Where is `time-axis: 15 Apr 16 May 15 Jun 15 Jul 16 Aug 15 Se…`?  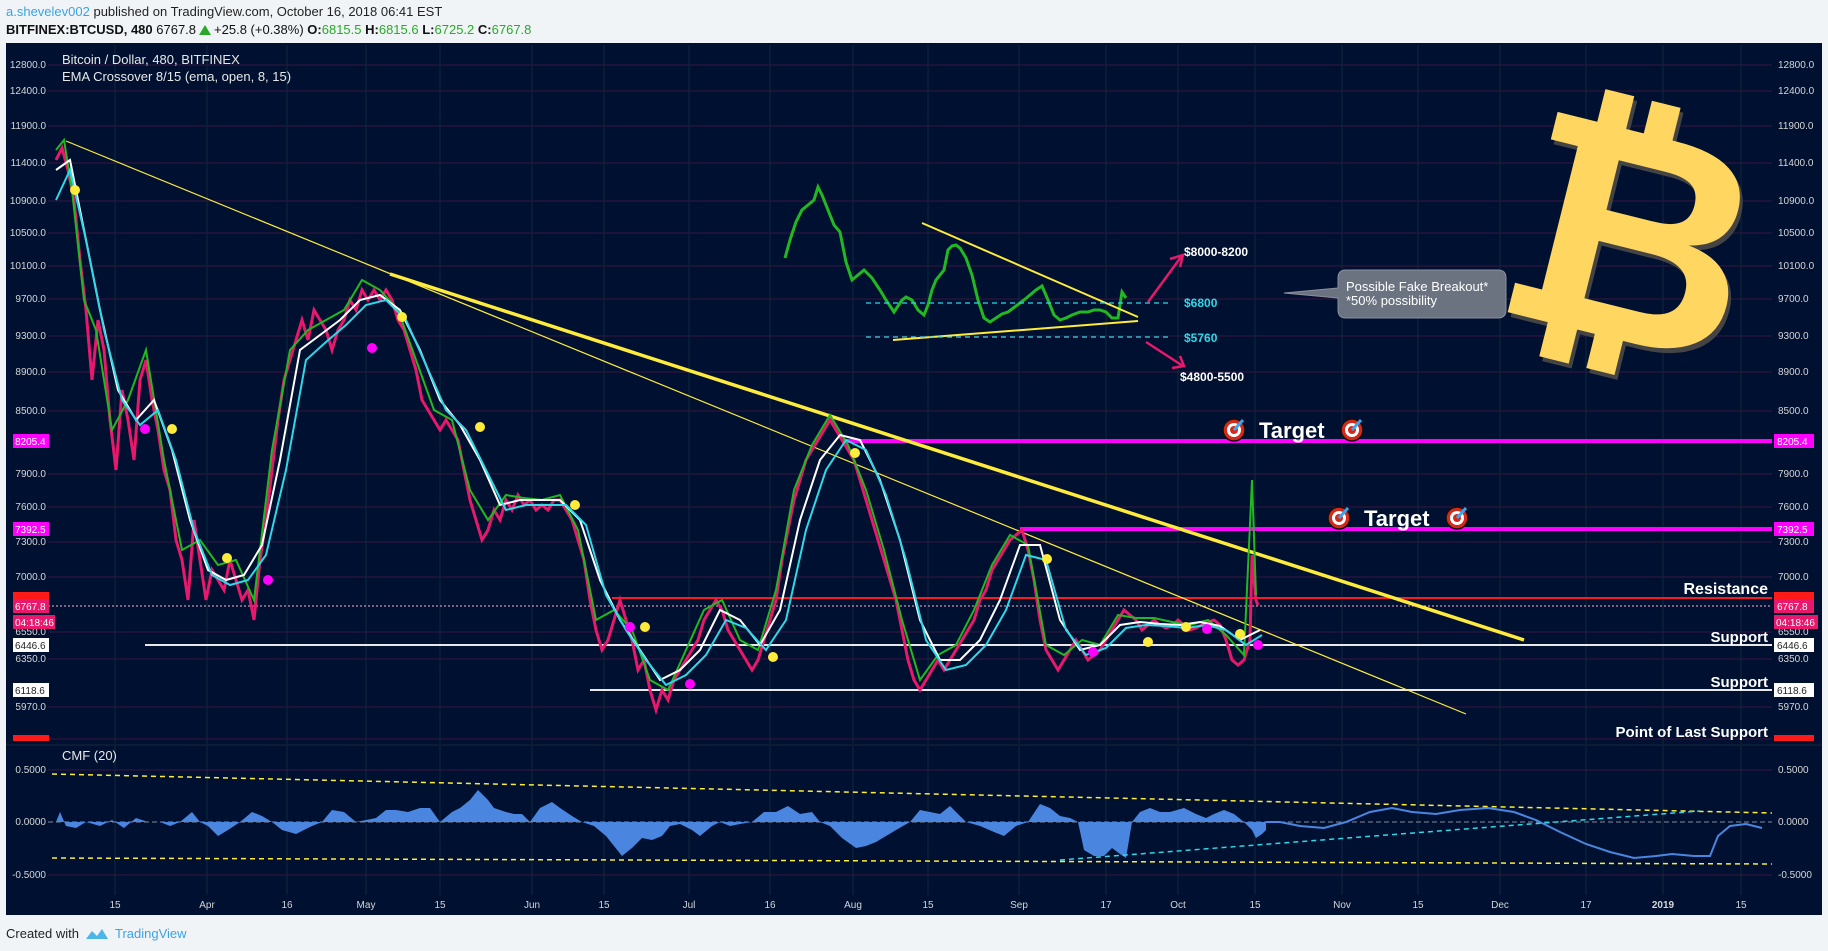
time-axis: 15 Apr 16 May 15 Jun 15 Jul 16 Aug 15 Se… is located at coordinates (928, 905).